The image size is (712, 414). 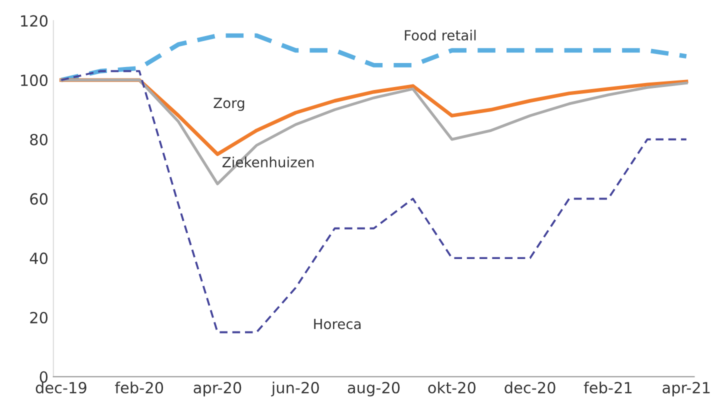 I want to click on x-tick-label: okt-20, so click(x=452, y=388).